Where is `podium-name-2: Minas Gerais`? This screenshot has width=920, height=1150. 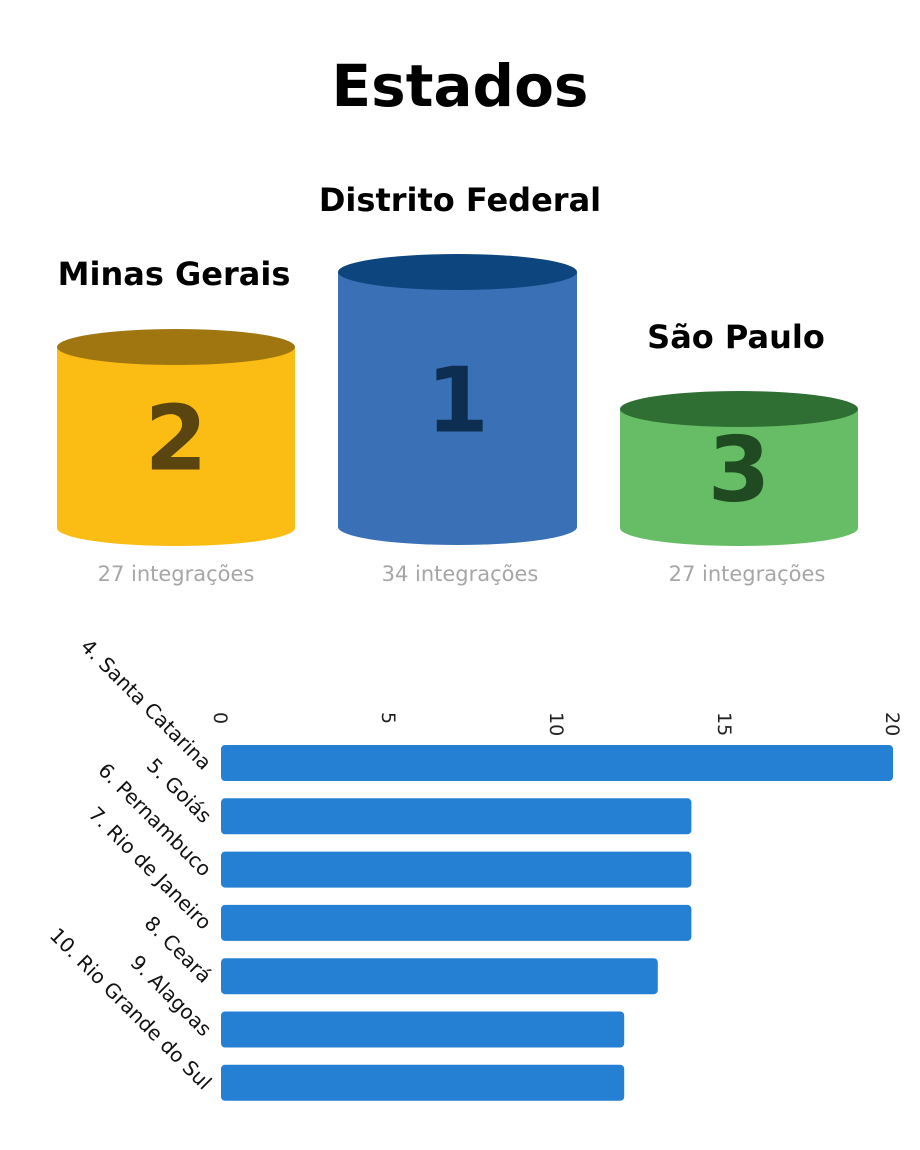 podium-name-2: Minas Gerais is located at coordinates (174, 274).